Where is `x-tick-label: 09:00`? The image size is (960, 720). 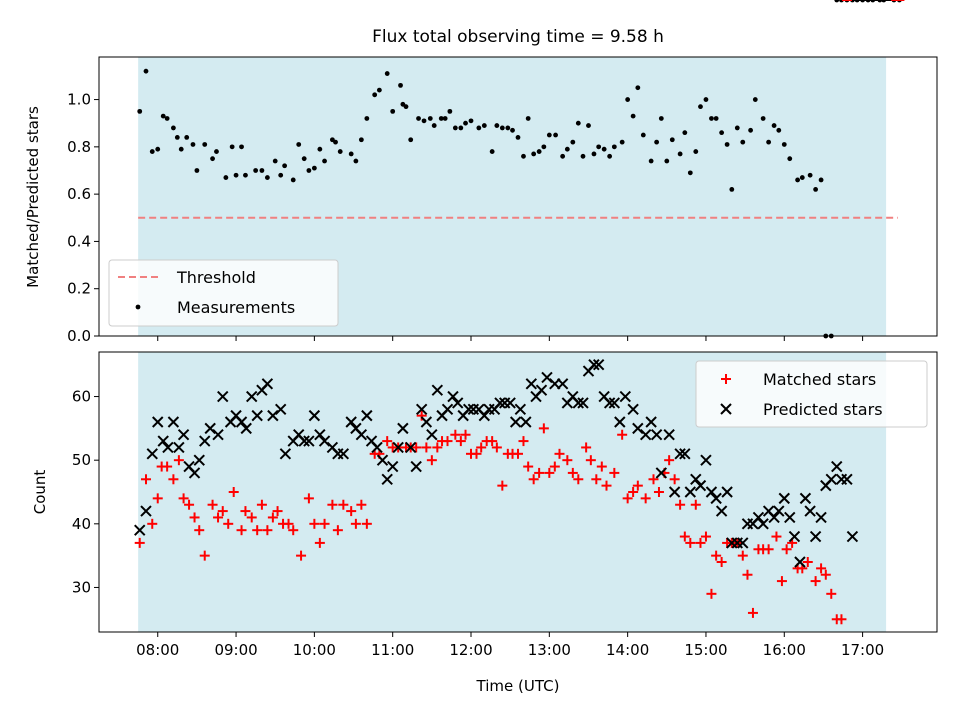 x-tick-label: 09:00 is located at coordinates (235, 650).